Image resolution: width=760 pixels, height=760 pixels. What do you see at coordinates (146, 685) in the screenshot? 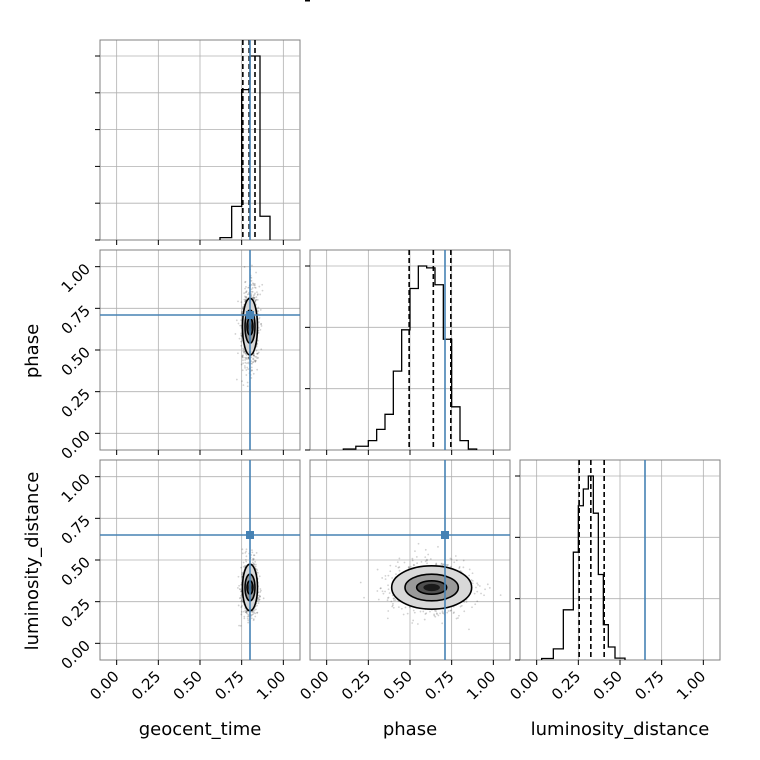
I see `x-tick-label-1: 0.25` at bounding box center [146, 685].